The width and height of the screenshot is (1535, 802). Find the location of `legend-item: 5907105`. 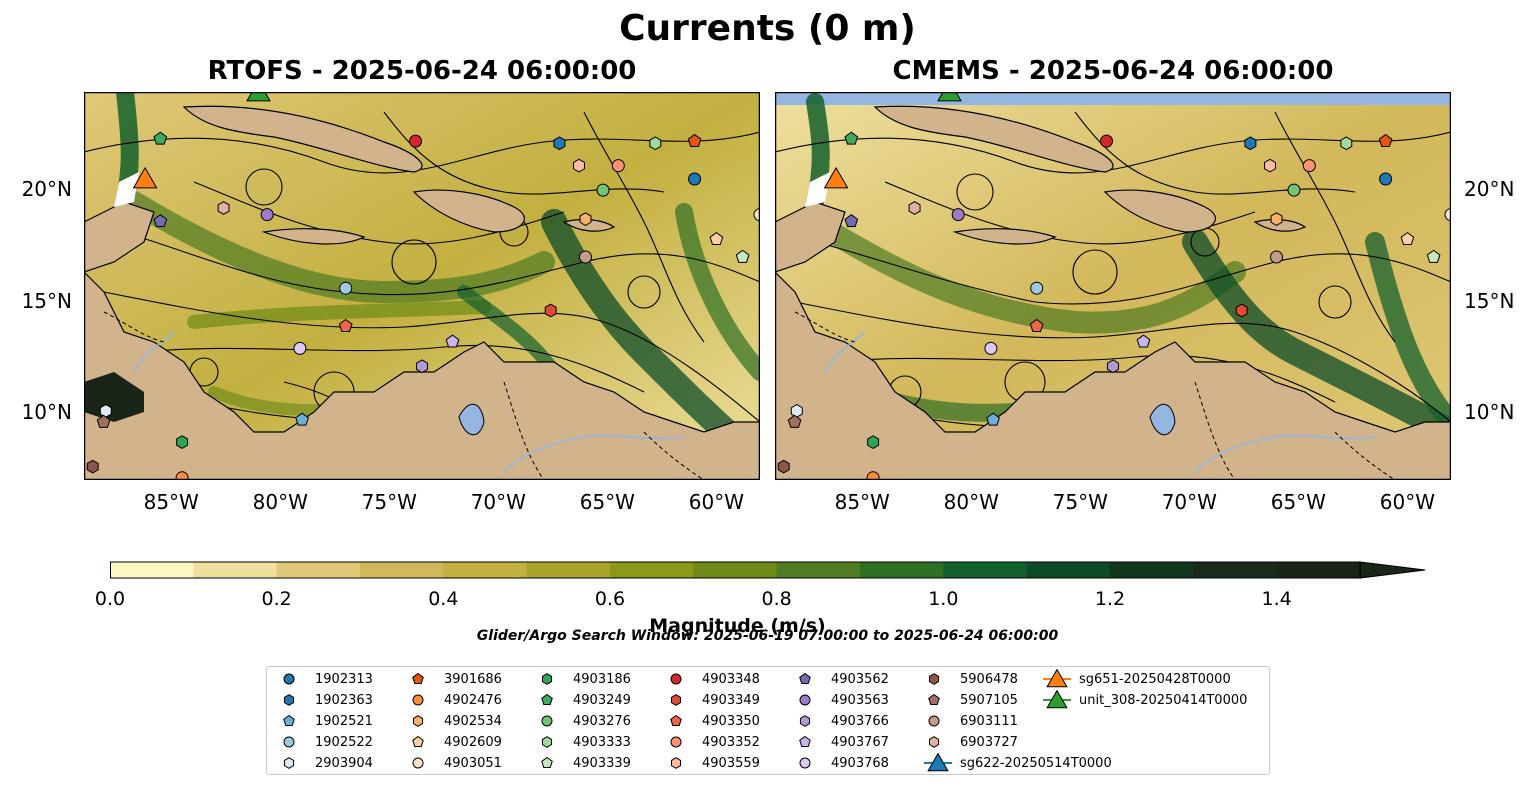

legend-item: 5907105 is located at coordinates (971, 700).